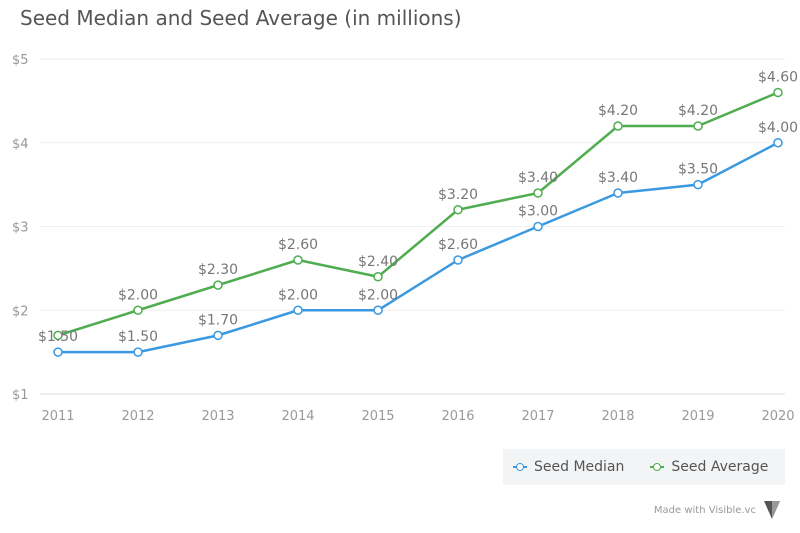 The width and height of the screenshot is (800, 533). What do you see at coordinates (458, 245) in the screenshot?
I see `data-label-seed-median: $2.60` at bounding box center [458, 245].